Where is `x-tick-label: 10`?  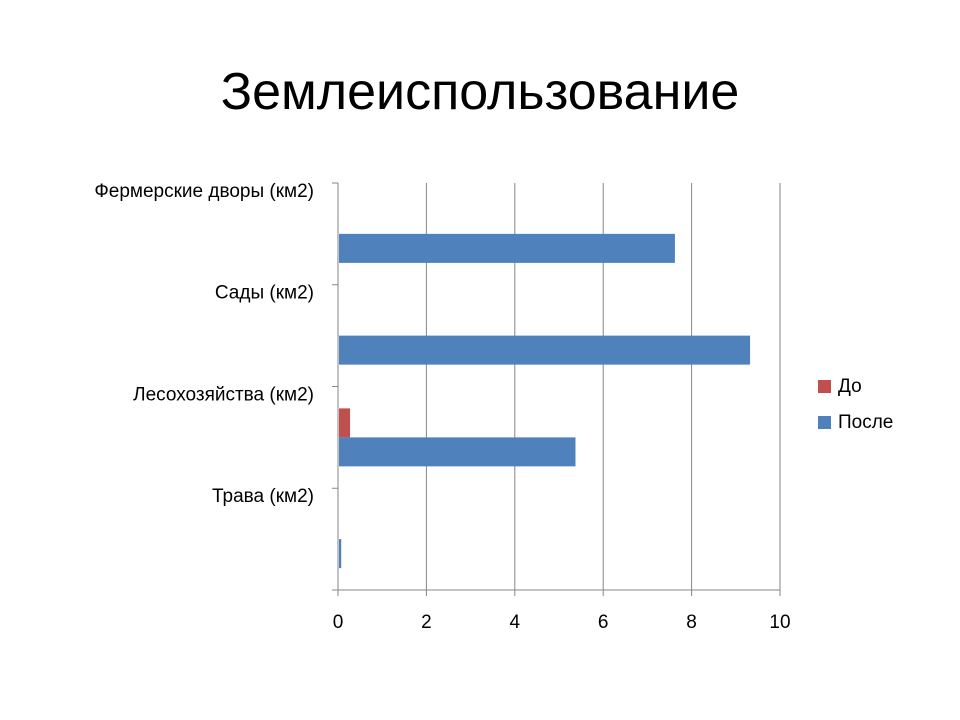 x-tick-label: 10 is located at coordinates (779, 622).